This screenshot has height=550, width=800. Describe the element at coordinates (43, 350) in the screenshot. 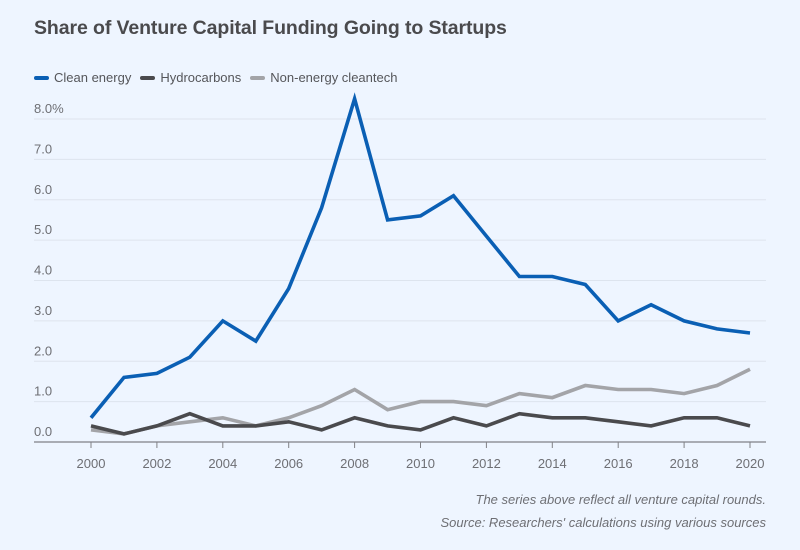

I see `y-tick-label: 2.0` at that location.